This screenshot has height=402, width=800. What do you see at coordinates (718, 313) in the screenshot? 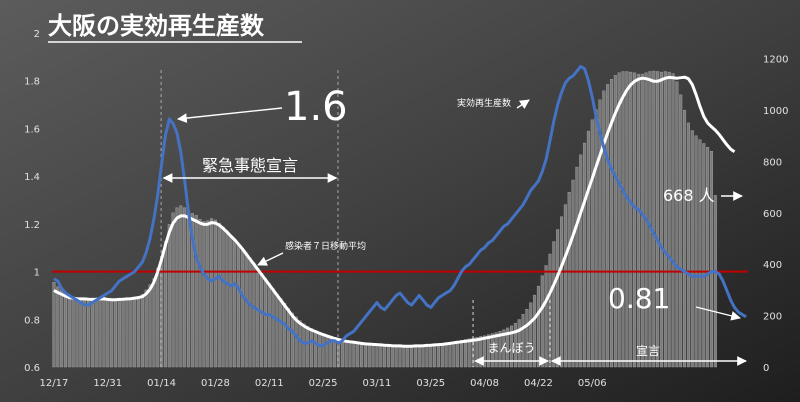
I see `current-rt-arrow` at bounding box center [718, 313].